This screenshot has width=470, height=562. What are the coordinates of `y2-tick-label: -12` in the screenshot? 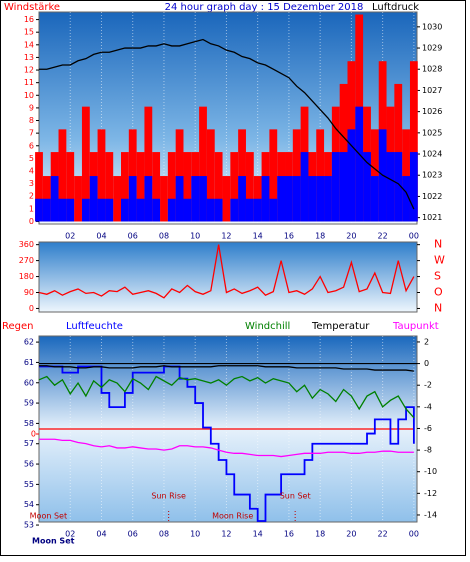 It's located at (430, 493).